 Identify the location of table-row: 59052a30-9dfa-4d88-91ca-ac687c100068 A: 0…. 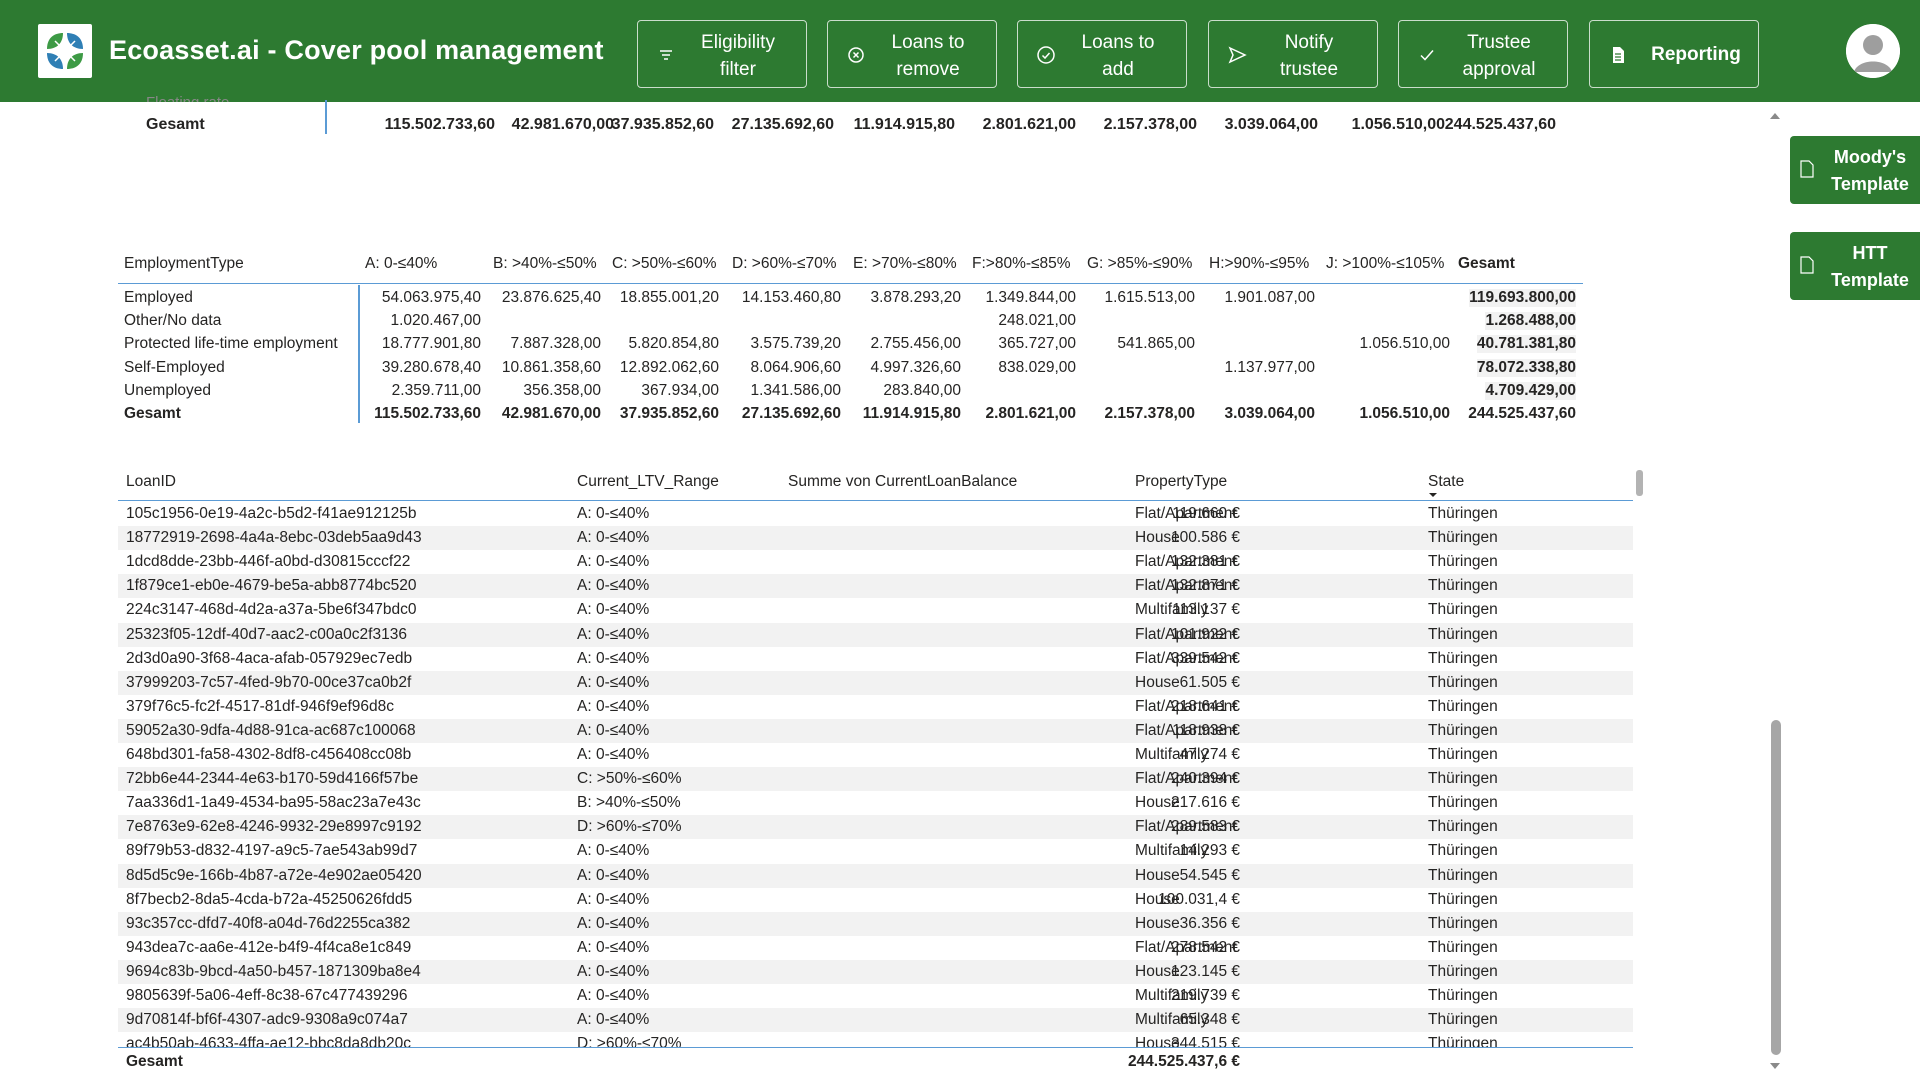
(875, 730).